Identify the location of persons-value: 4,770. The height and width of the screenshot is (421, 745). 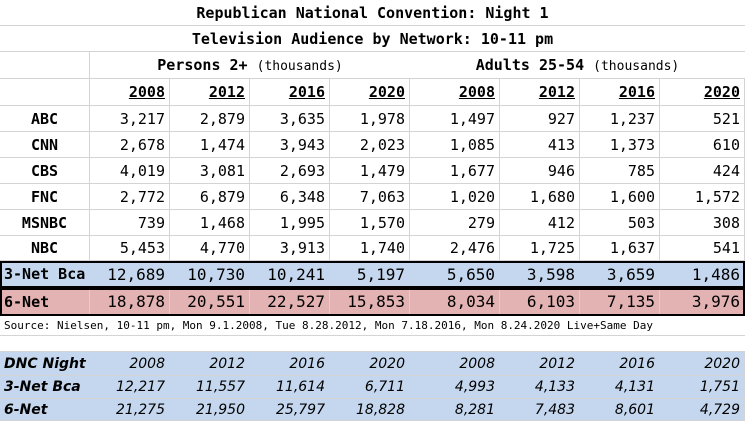
(210, 248).